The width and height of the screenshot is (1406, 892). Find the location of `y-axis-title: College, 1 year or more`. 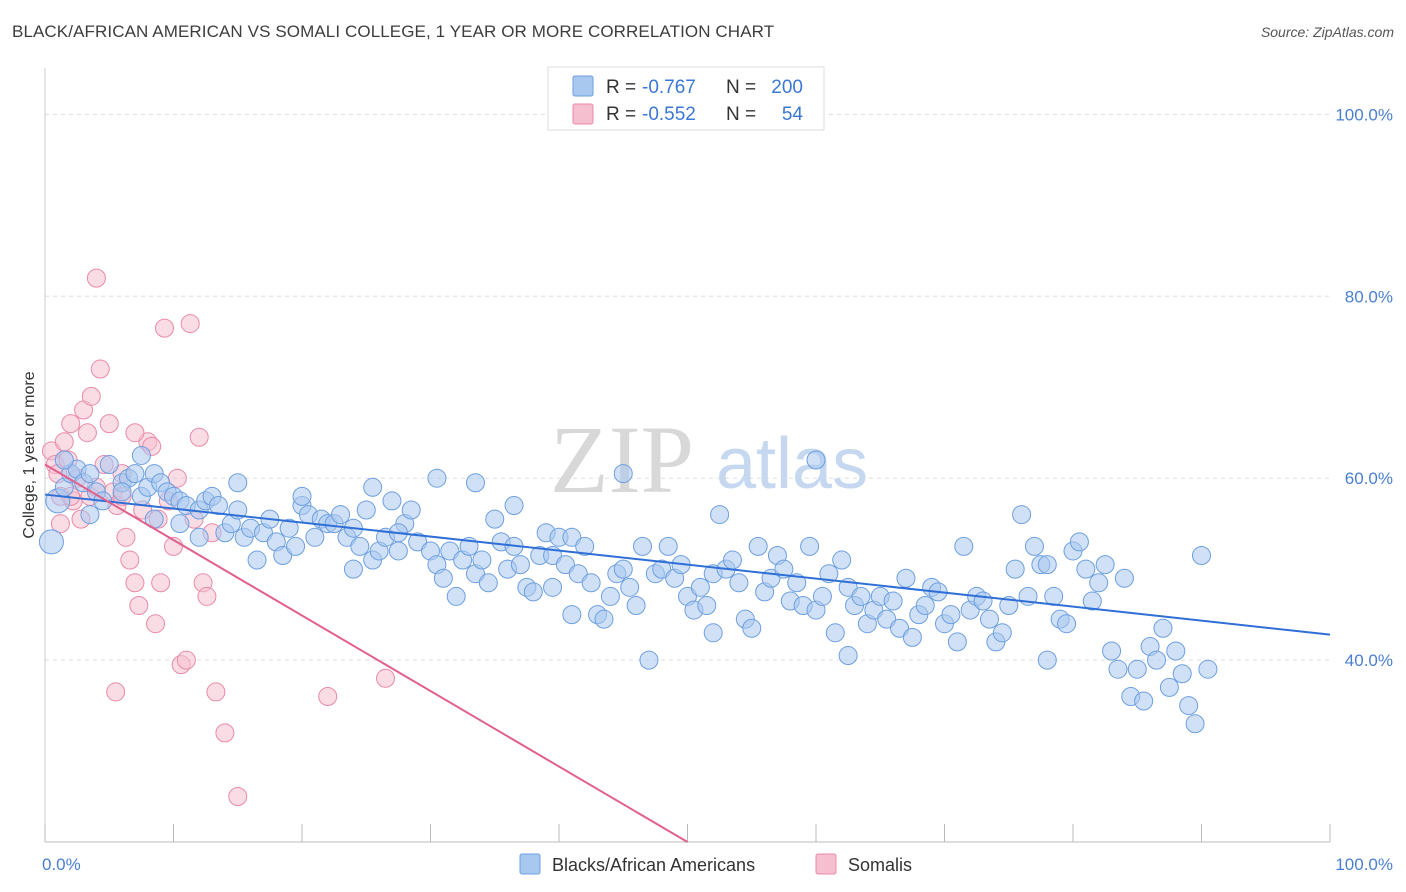

y-axis-title: College, 1 year or more is located at coordinates (29, 454).